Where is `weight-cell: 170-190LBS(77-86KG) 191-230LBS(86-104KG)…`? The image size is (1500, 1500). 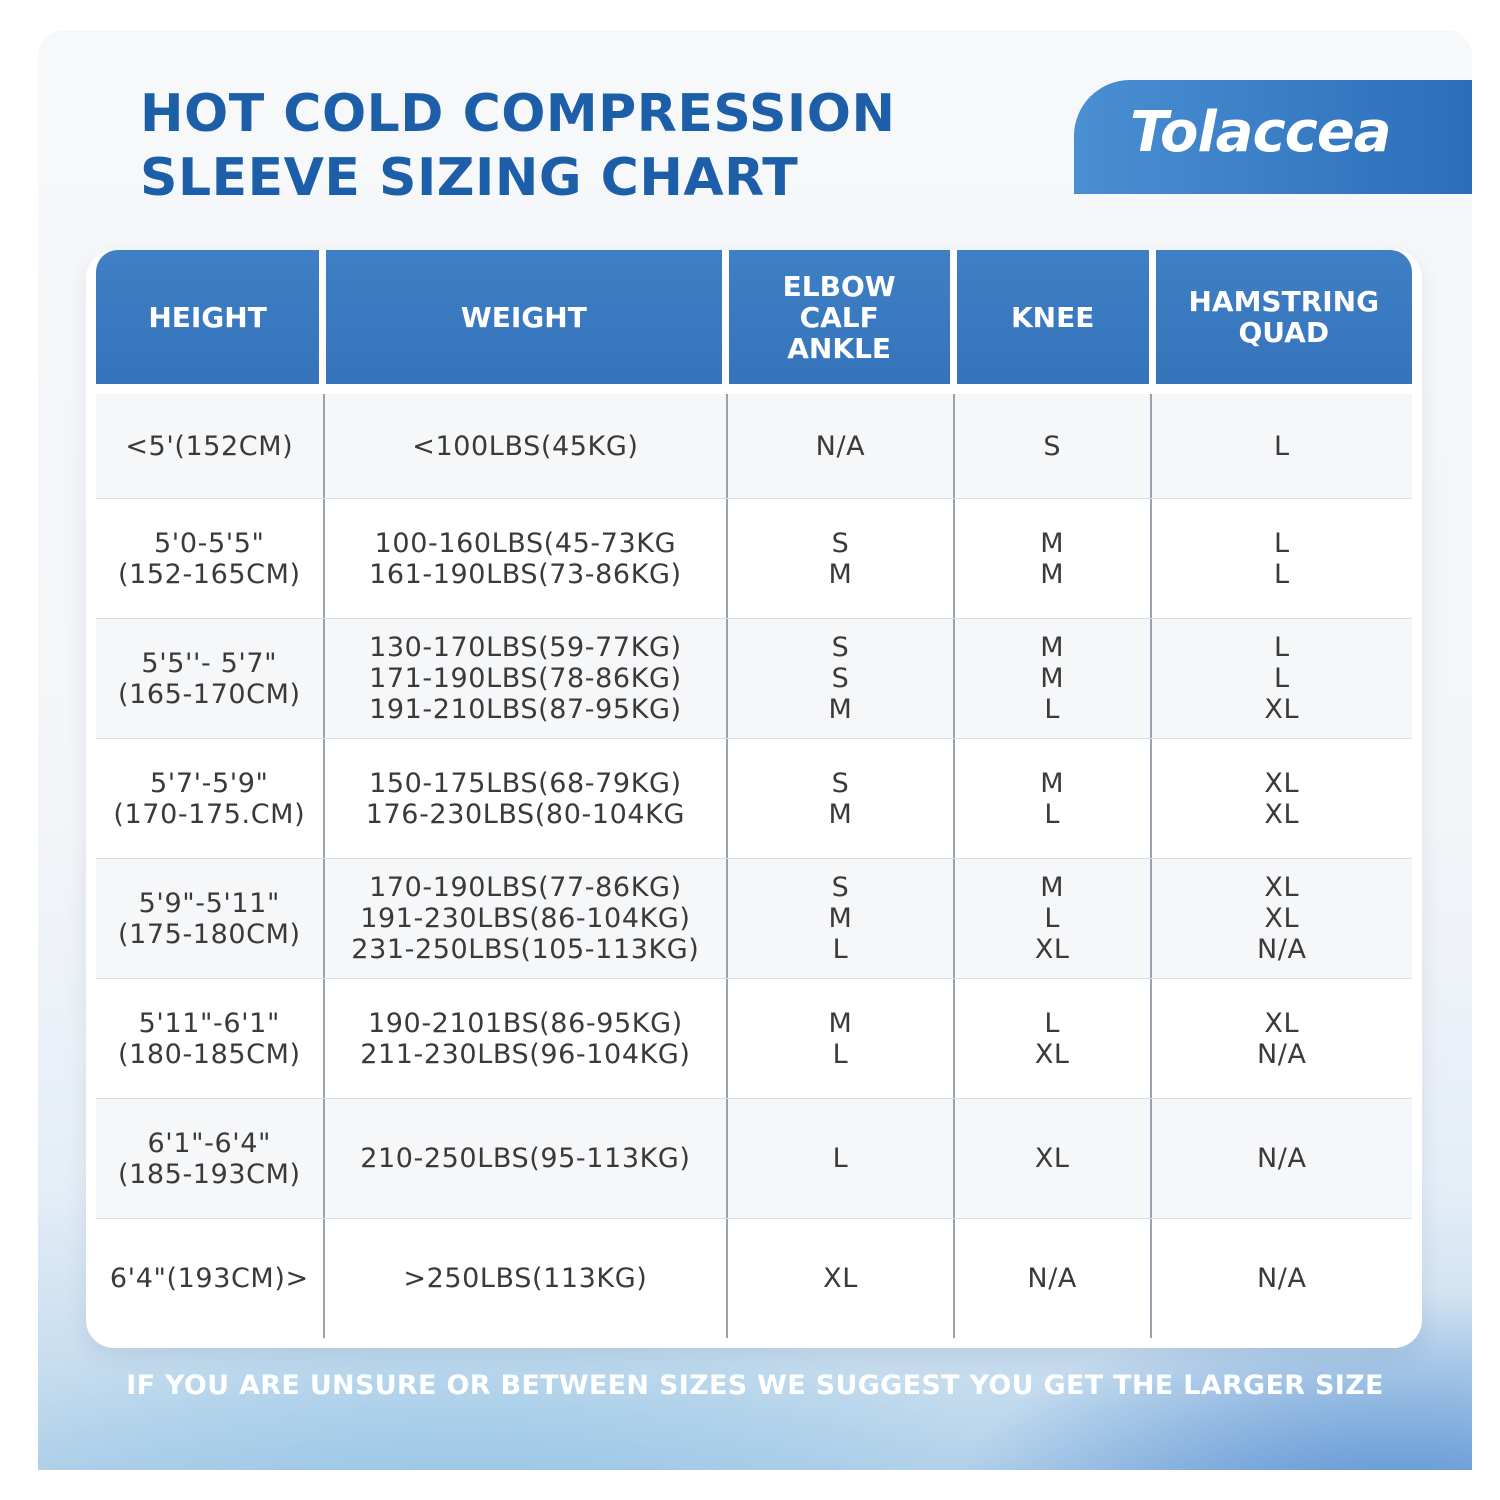 weight-cell: 170-190LBS(77-86KG) 191-230LBS(86-104KG)… is located at coordinates (524, 918).